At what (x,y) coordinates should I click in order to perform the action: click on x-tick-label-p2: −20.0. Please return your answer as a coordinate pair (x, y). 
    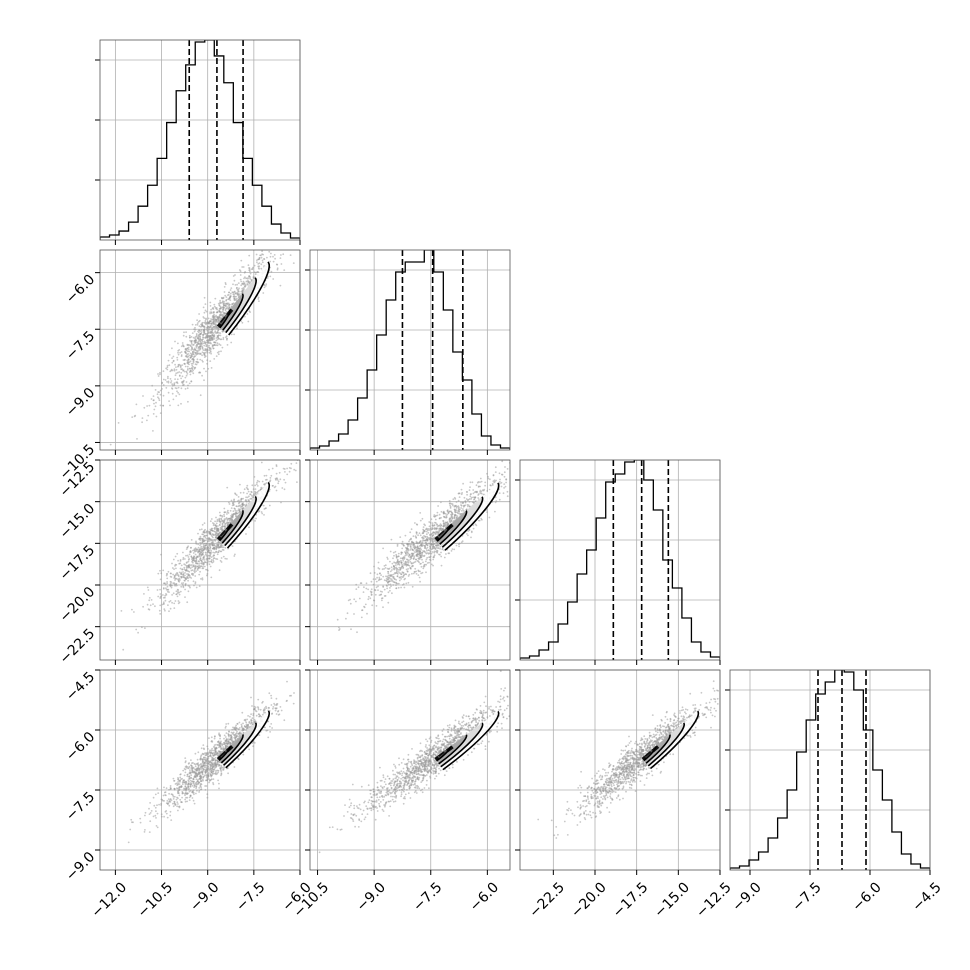
    Looking at the image, I should click on (589, 900).